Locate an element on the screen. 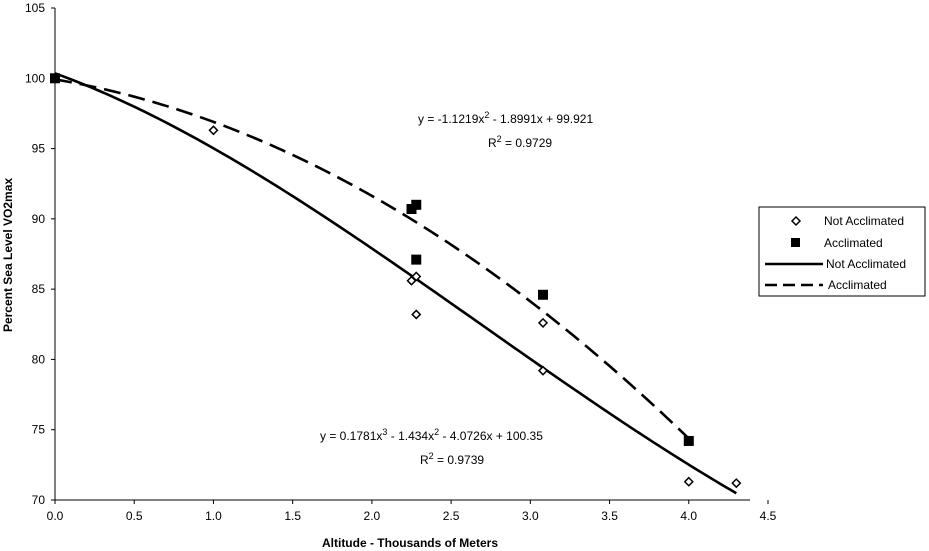 The image size is (929, 551). legend-marker-square is located at coordinates (795, 242).